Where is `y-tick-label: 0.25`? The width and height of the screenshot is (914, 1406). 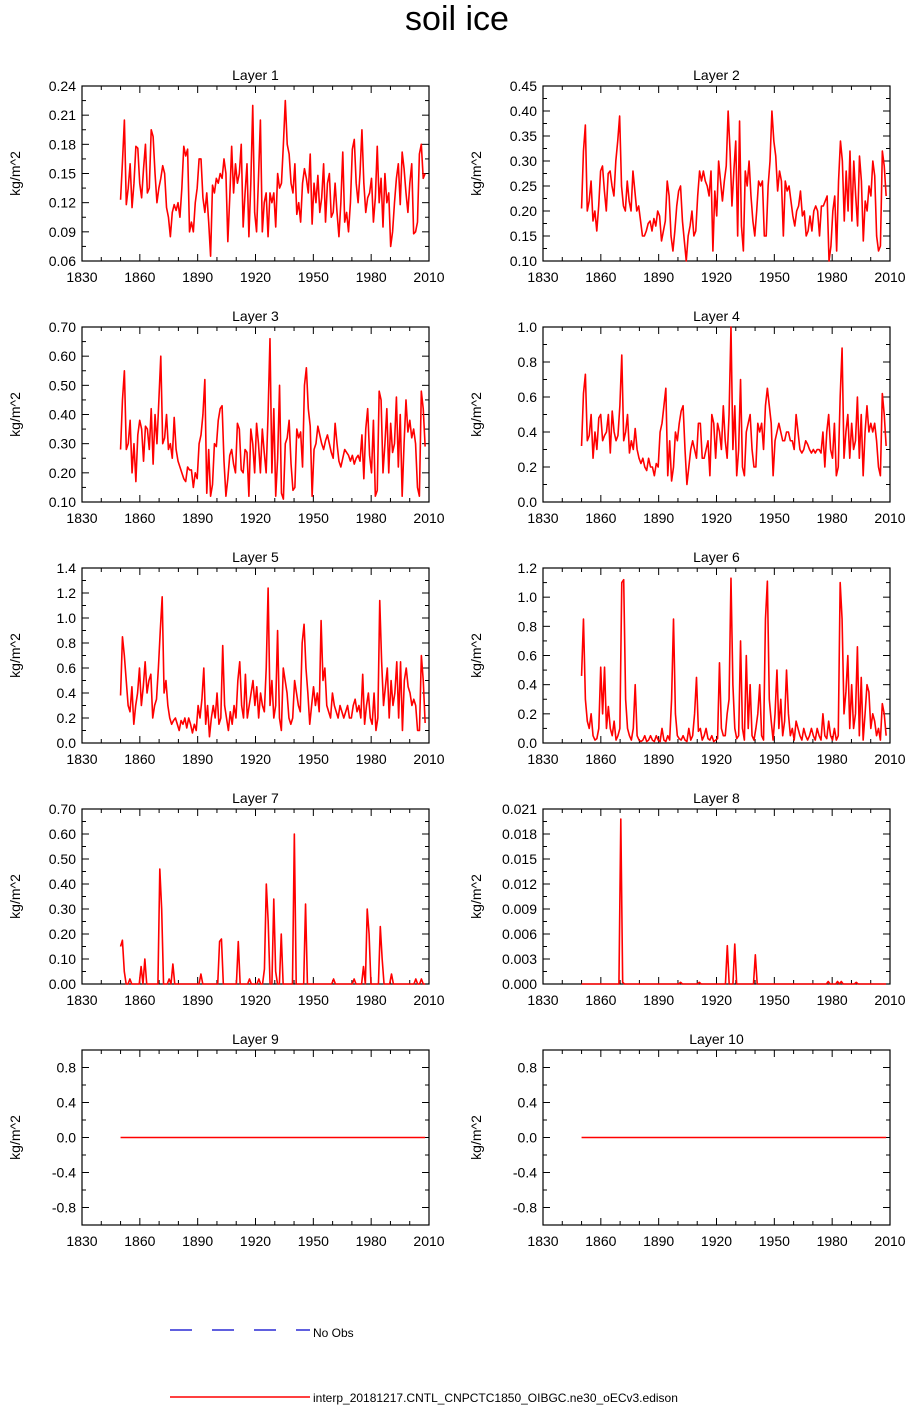
y-tick-label: 0.25 is located at coordinates (523, 186).